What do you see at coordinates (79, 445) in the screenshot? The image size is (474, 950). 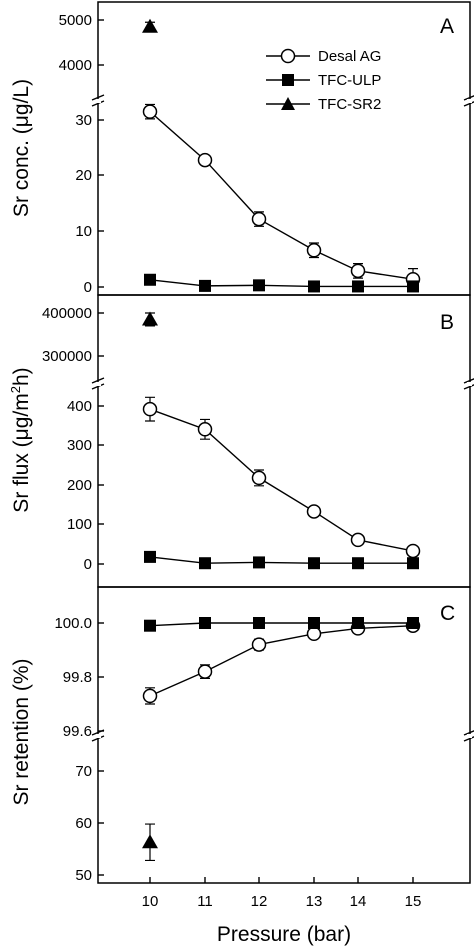 I see `ytick-b-300: 300` at bounding box center [79, 445].